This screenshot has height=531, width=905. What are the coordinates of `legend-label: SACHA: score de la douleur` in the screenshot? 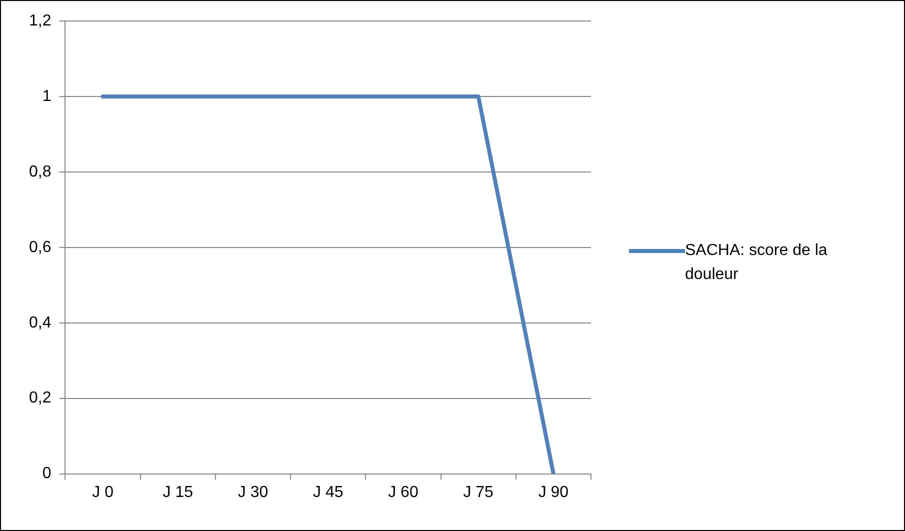 It's located at (756, 263).